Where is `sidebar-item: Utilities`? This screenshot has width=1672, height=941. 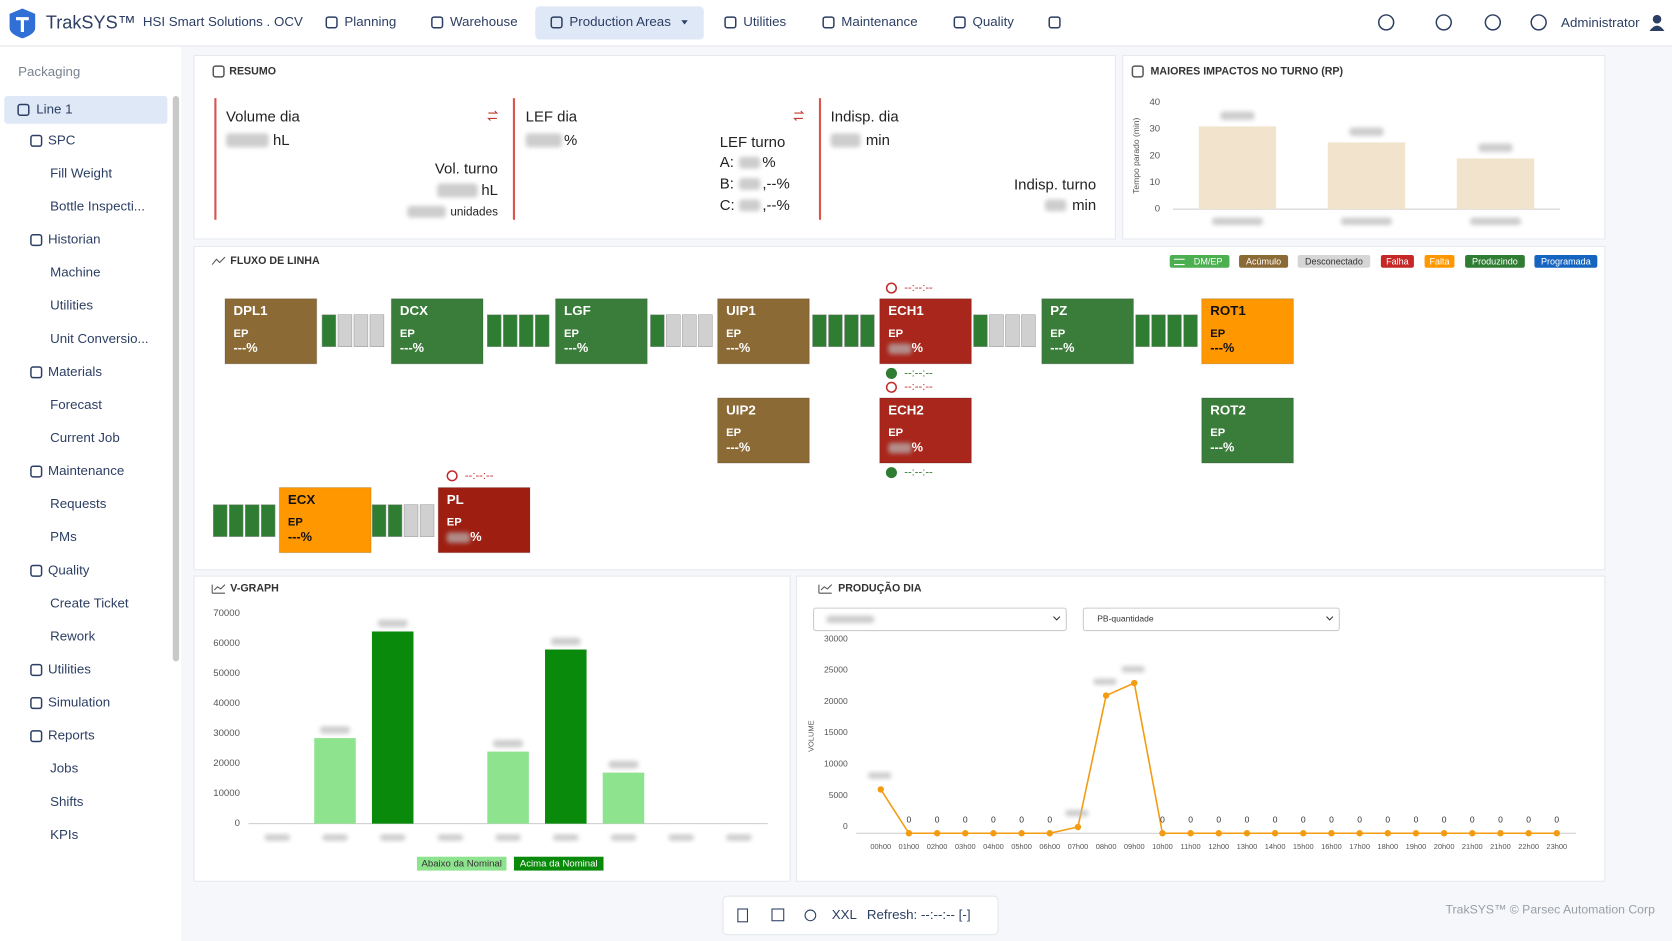 sidebar-item: Utilities is located at coordinates (71, 305).